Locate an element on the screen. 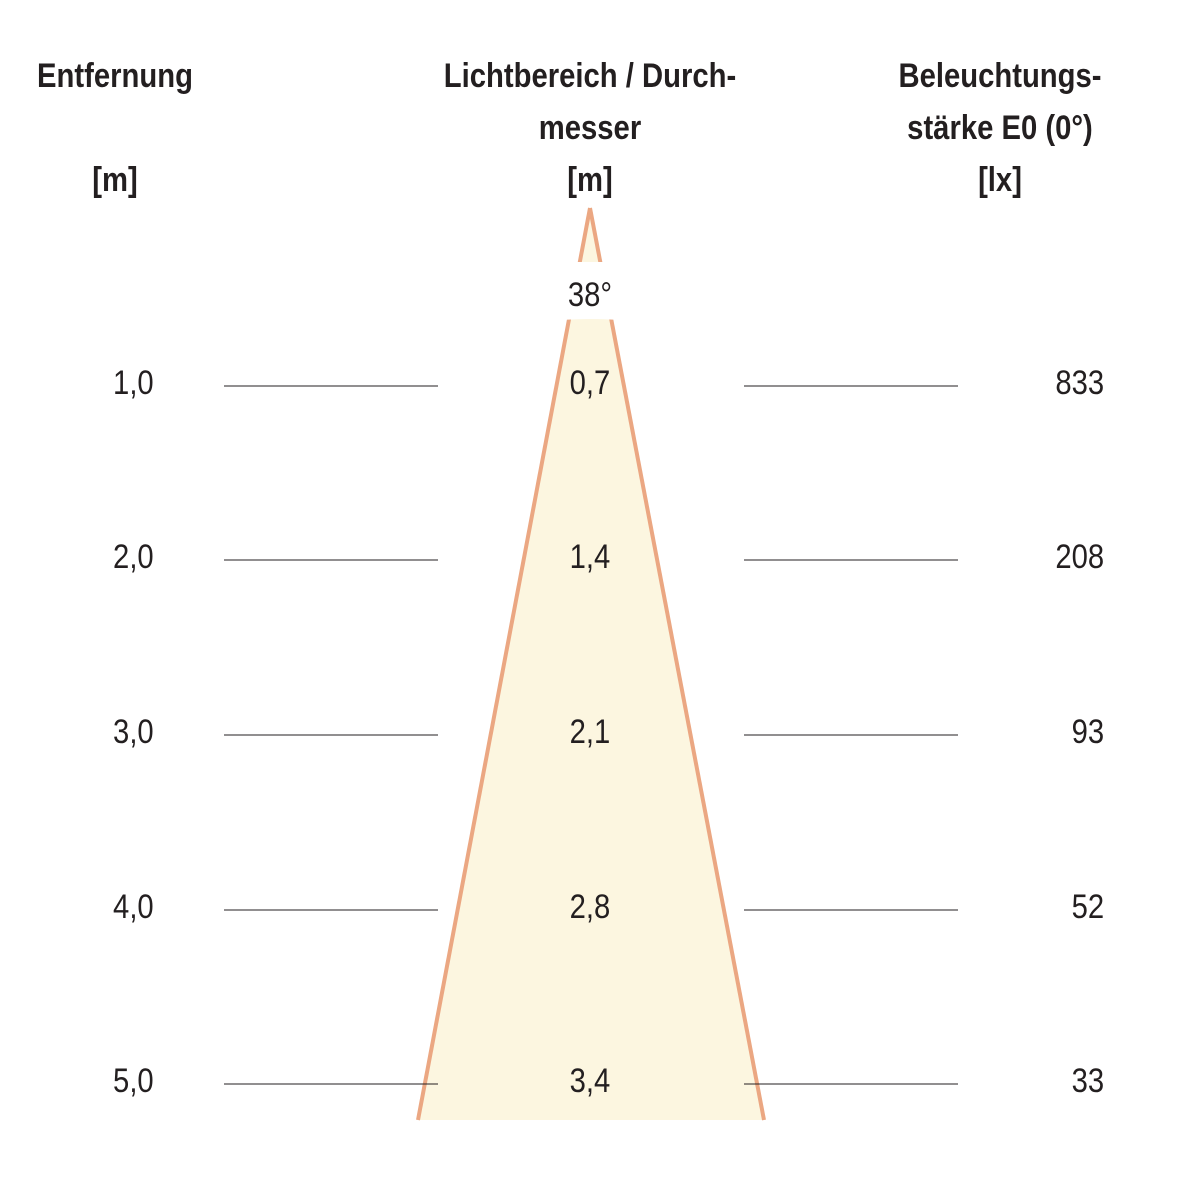 The image size is (1182, 1182). distance-value: 5,0 is located at coordinates (133, 1081).